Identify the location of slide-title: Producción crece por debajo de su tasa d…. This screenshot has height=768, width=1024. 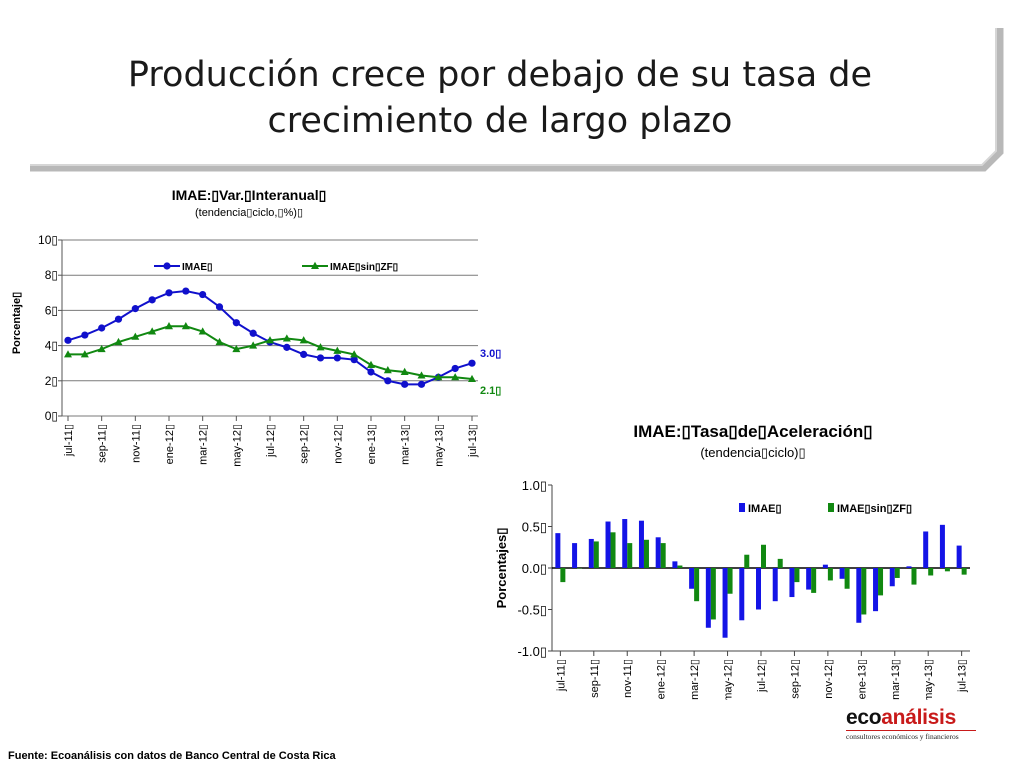
(500, 98).